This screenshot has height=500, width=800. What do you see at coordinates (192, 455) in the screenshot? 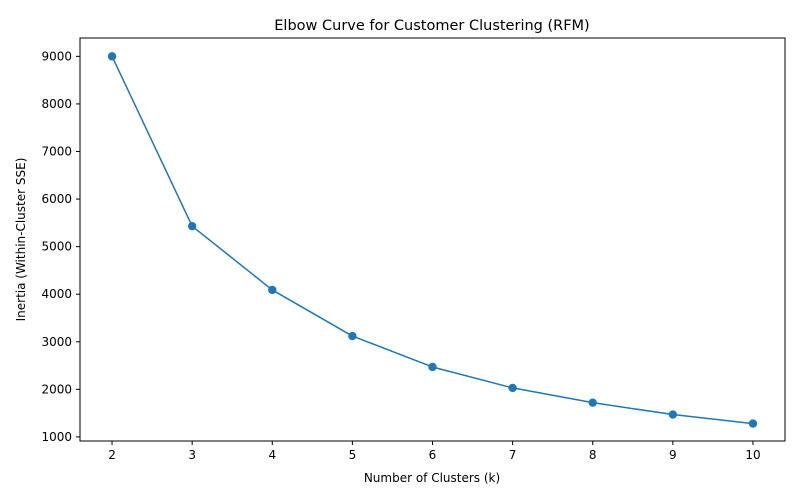
I see `x-tick-label: 3` at bounding box center [192, 455].